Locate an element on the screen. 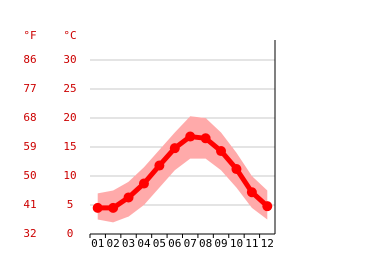 The height and width of the screenshot is (273, 365). y2-tick-label: 68 is located at coordinates (29, 117).